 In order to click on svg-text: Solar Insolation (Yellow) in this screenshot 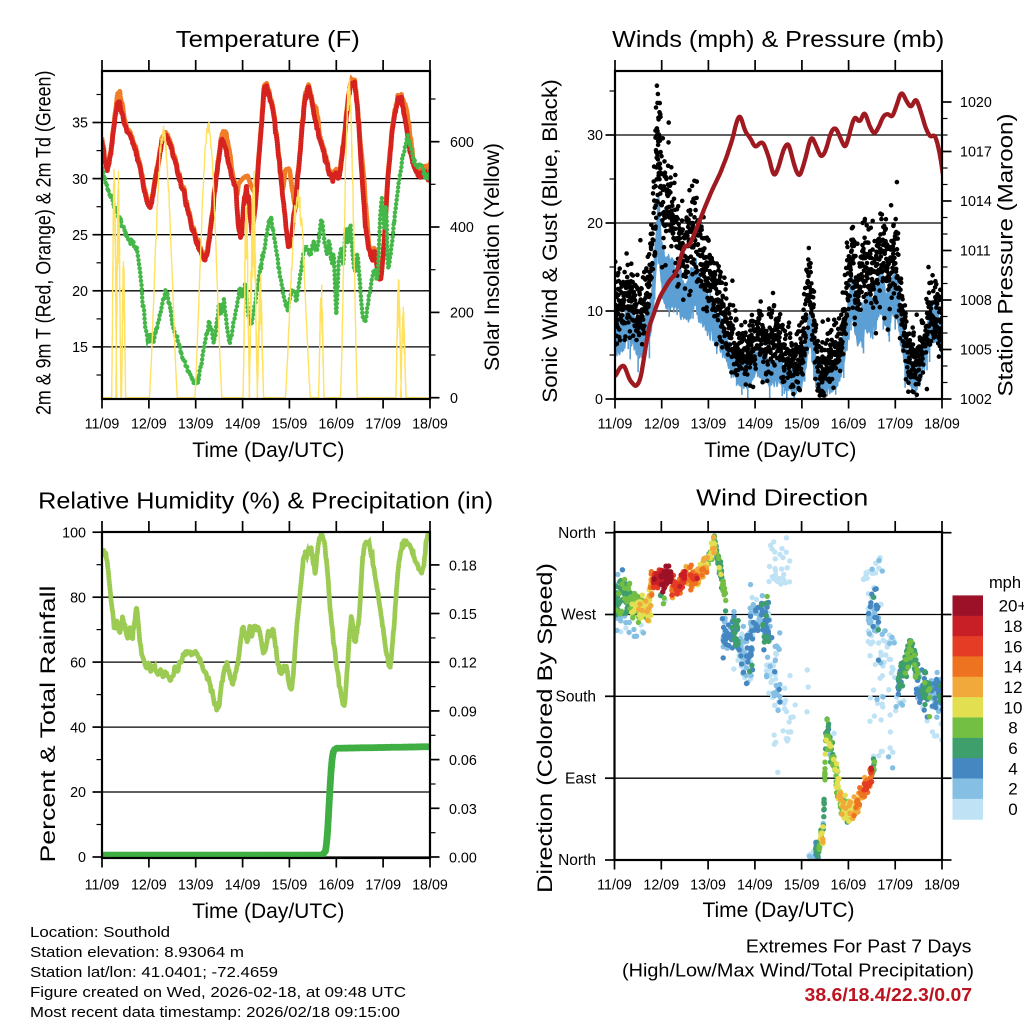, I will do `click(492, 257)`.